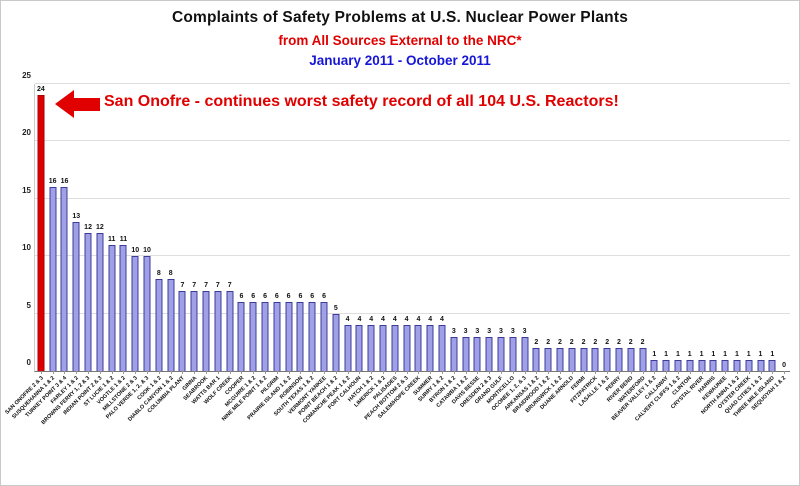 This screenshot has height=486, width=800. What do you see at coordinates (580, 238) in the screenshot?
I see `bar-slot: 2 FERMI` at bounding box center [580, 238].